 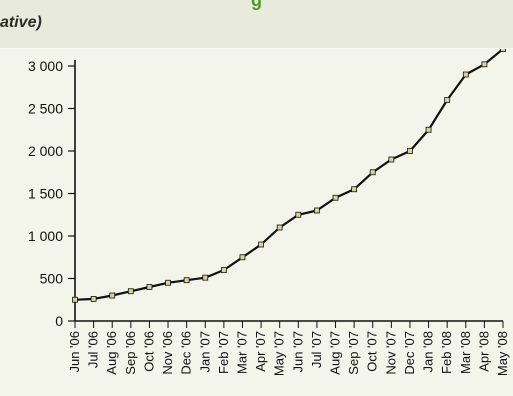 What do you see at coordinates (223, 352) in the screenshot?
I see `x-tick-label: Feb '07` at bounding box center [223, 352].